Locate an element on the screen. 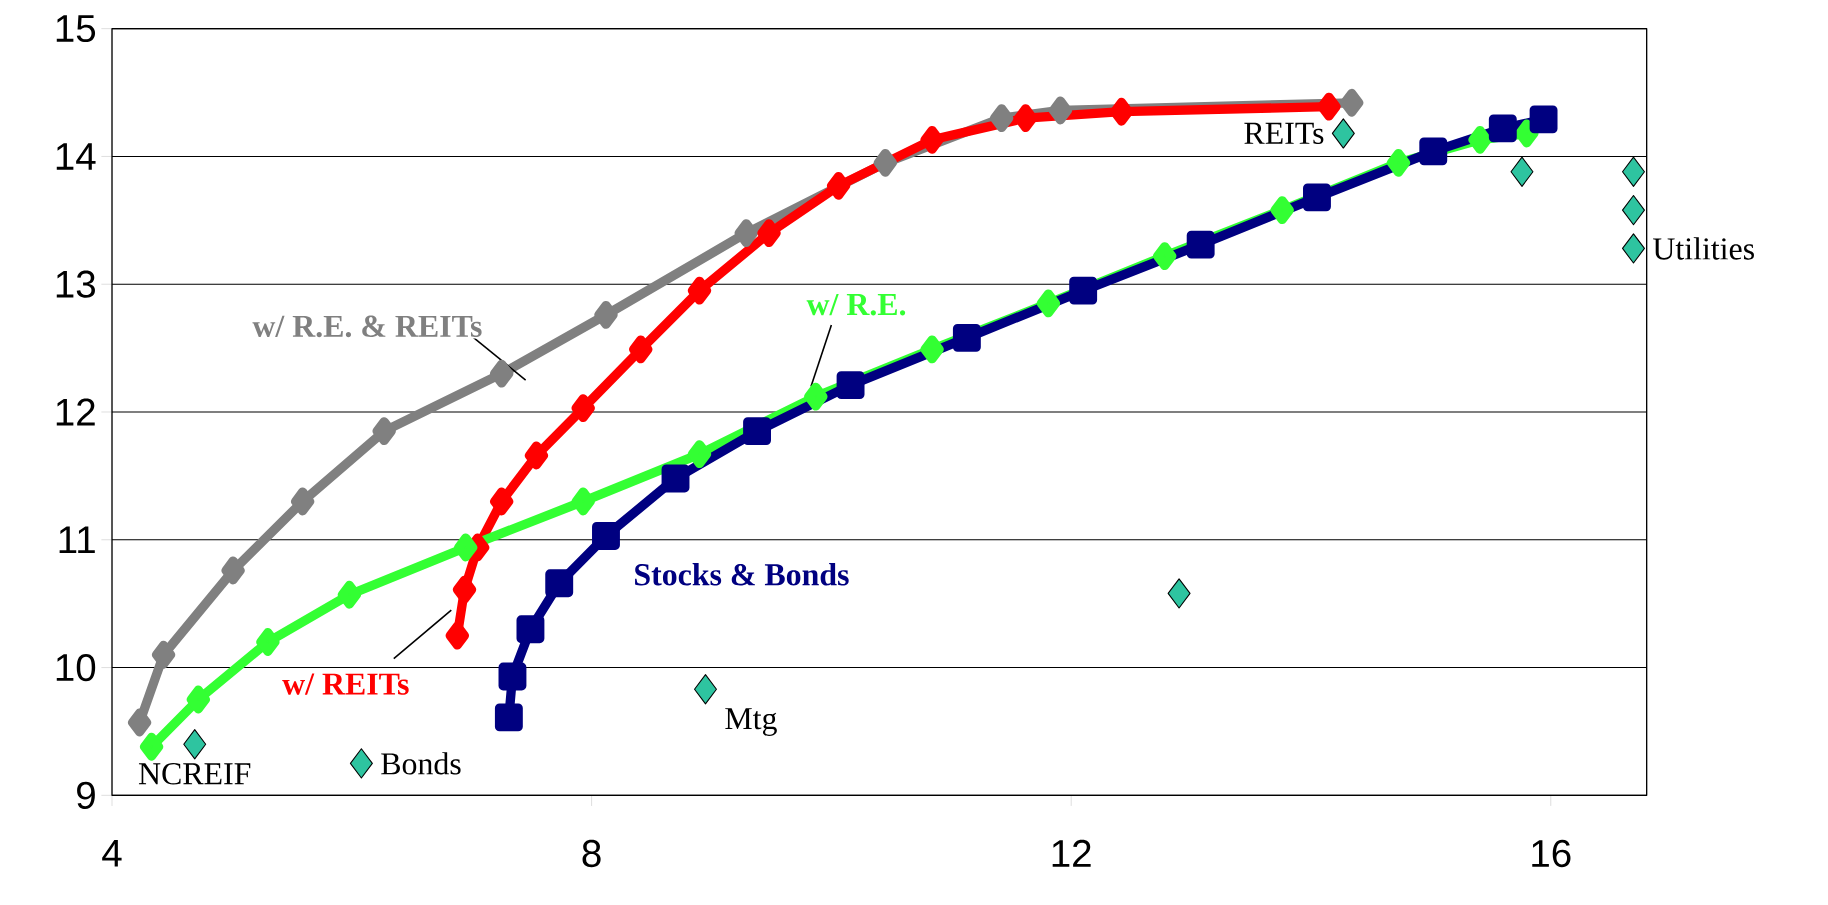 The width and height of the screenshot is (1828, 905). annotation: Bonds is located at coordinates (421, 763).